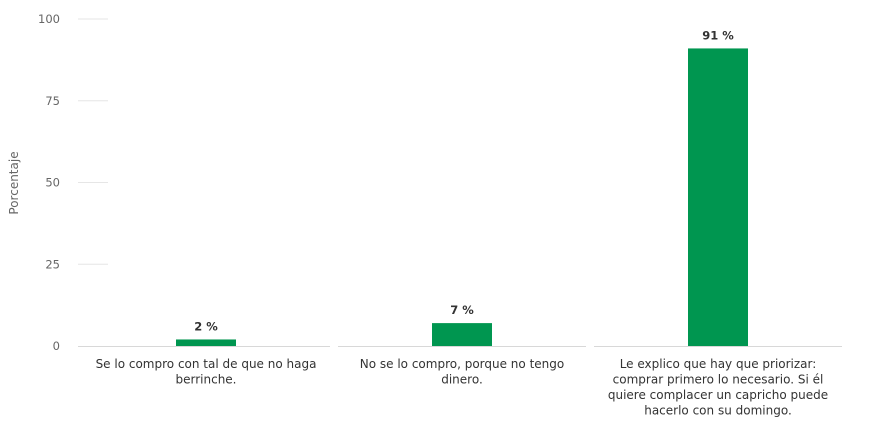 The height and width of the screenshot is (421, 874). I want to click on category-label: dinero., so click(462, 380).